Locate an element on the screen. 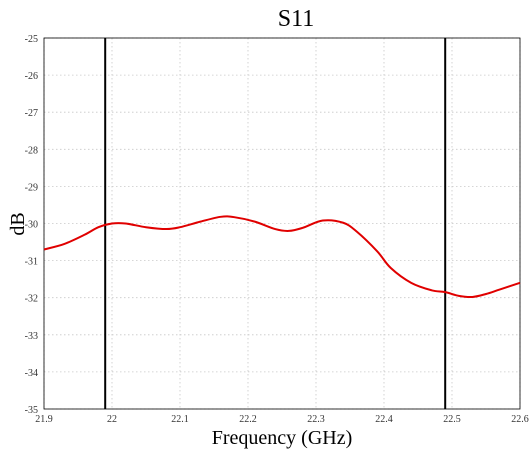 This screenshot has width=529, height=453. x-tick-label: 21.9 is located at coordinates (44, 419).